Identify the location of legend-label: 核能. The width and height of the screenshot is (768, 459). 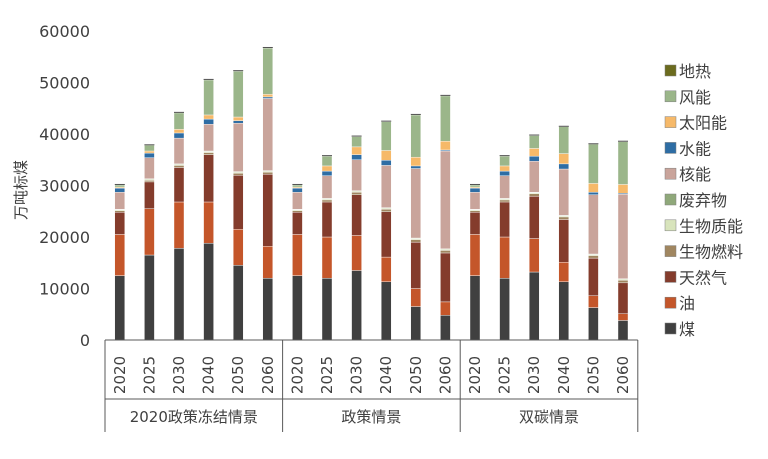
(695, 174).